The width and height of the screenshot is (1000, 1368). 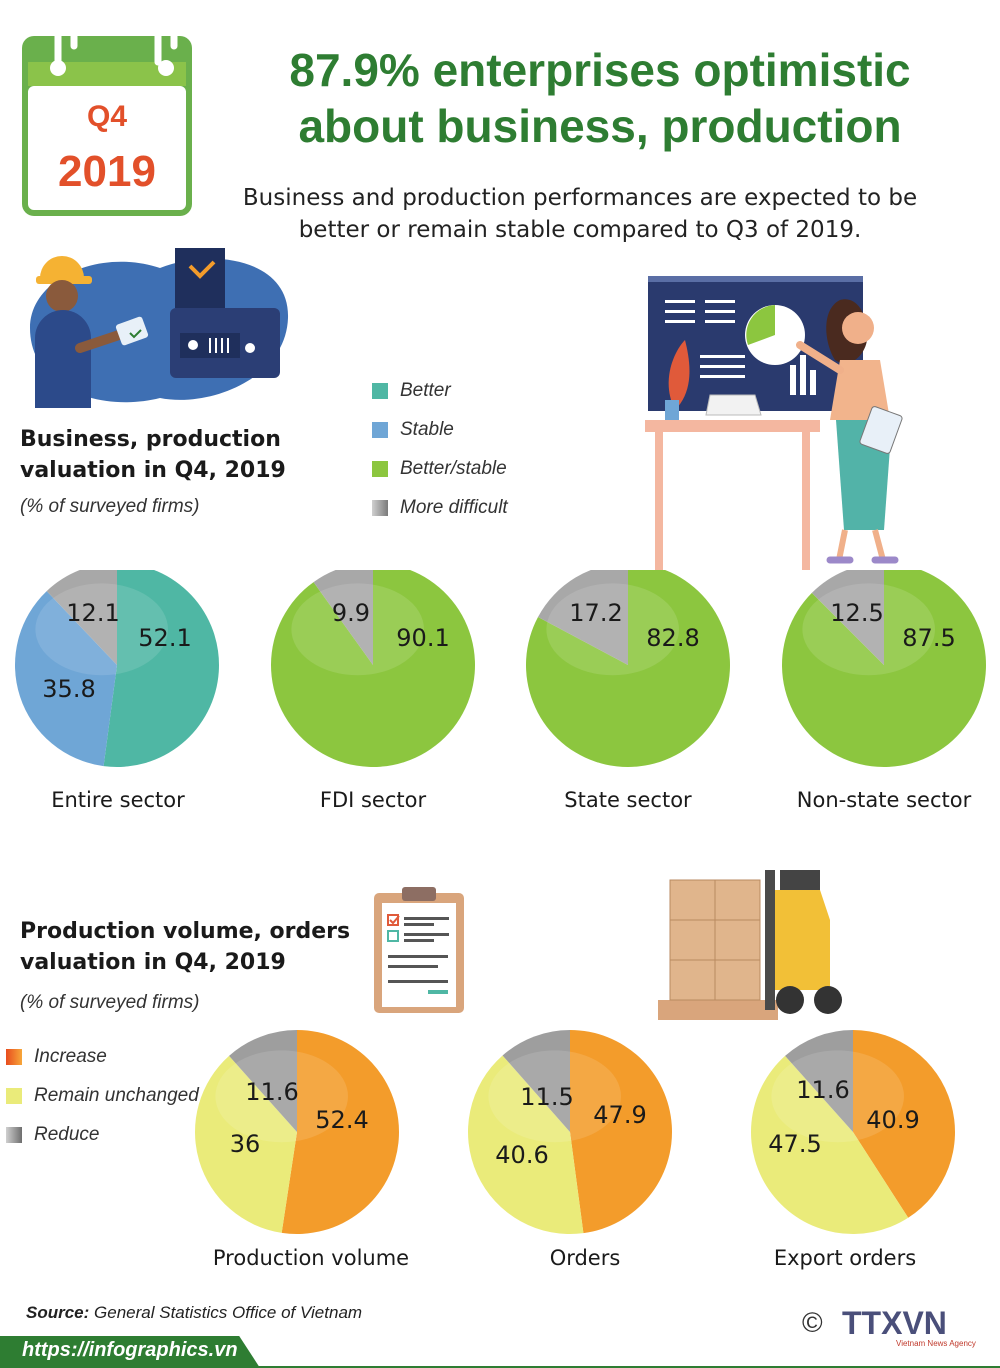 I want to click on legend-item-more-difficult: More difficult, so click(x=440, y=508).